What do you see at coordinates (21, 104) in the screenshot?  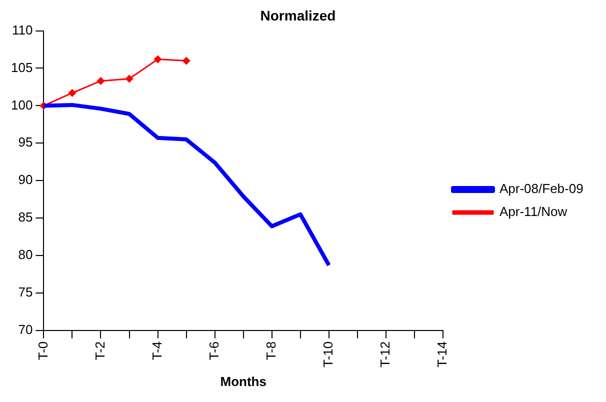 I see `y-tick-label: 100` at bounding box center [21, 104].